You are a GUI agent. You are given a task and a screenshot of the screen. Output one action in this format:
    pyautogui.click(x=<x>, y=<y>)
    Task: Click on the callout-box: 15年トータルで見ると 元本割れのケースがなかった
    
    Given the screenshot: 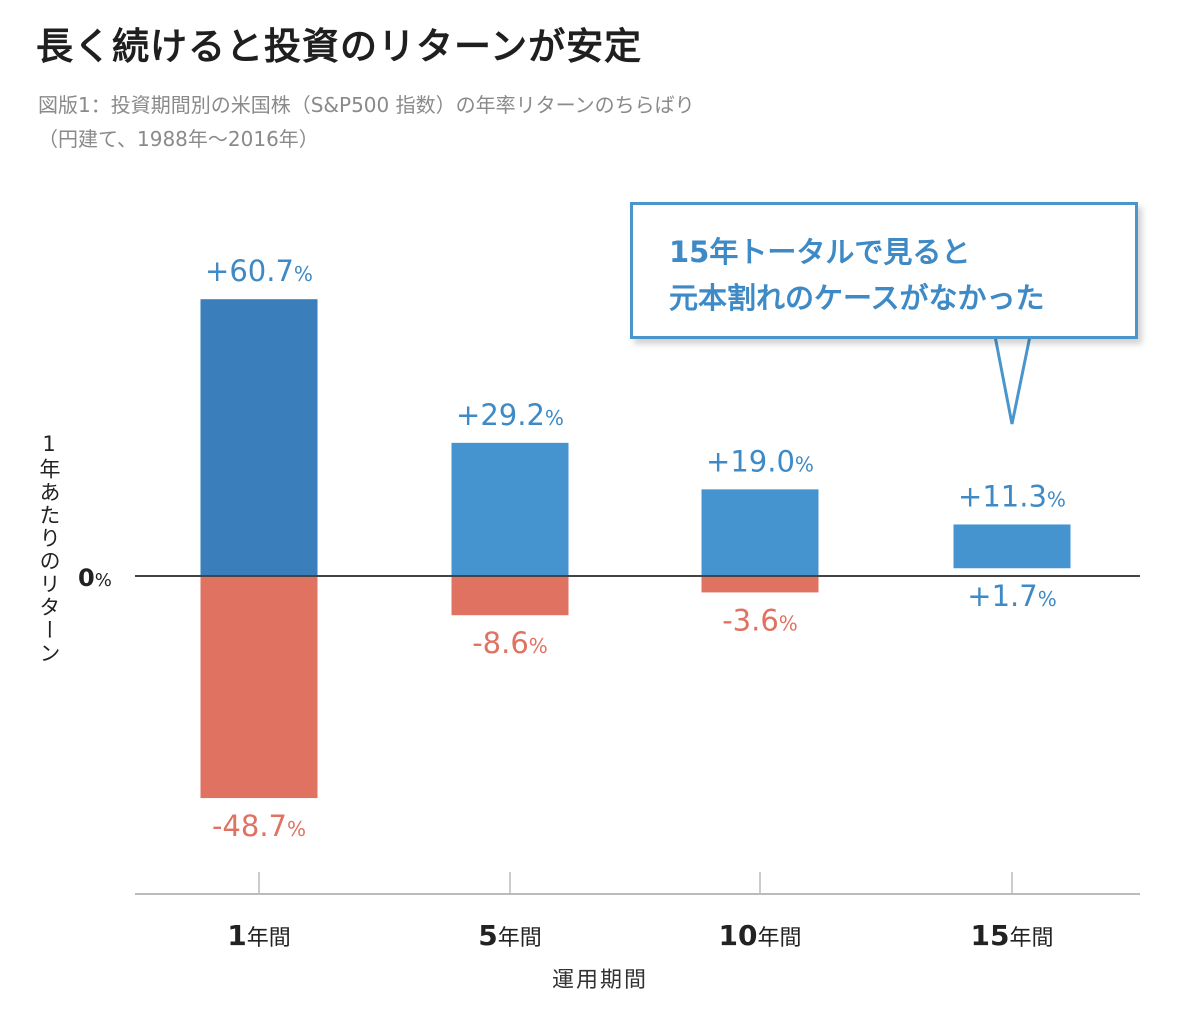 What is the action you would take?
    pyautogui.click(x=884, y=270)
    